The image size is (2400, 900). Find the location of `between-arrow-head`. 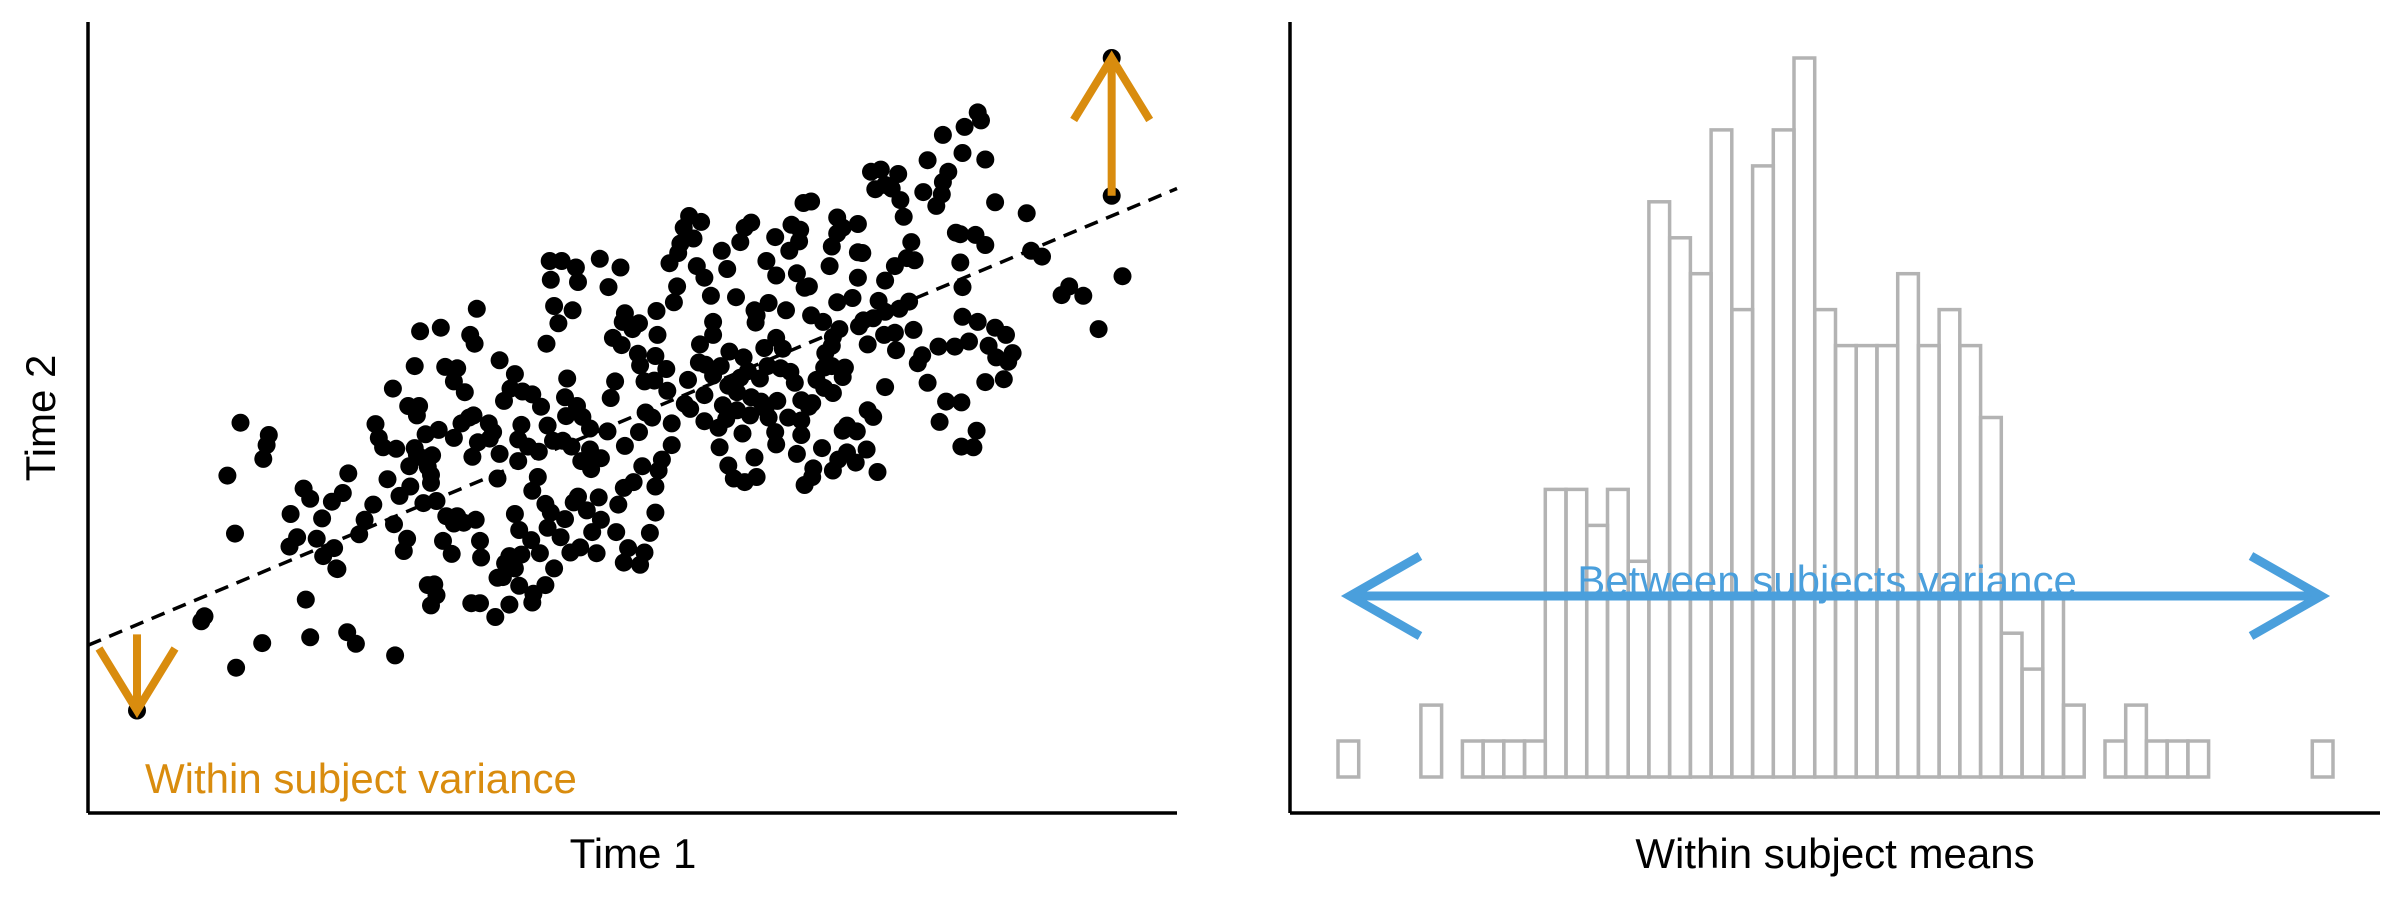

between-arrow-head is located at coordinates (1381, 596).